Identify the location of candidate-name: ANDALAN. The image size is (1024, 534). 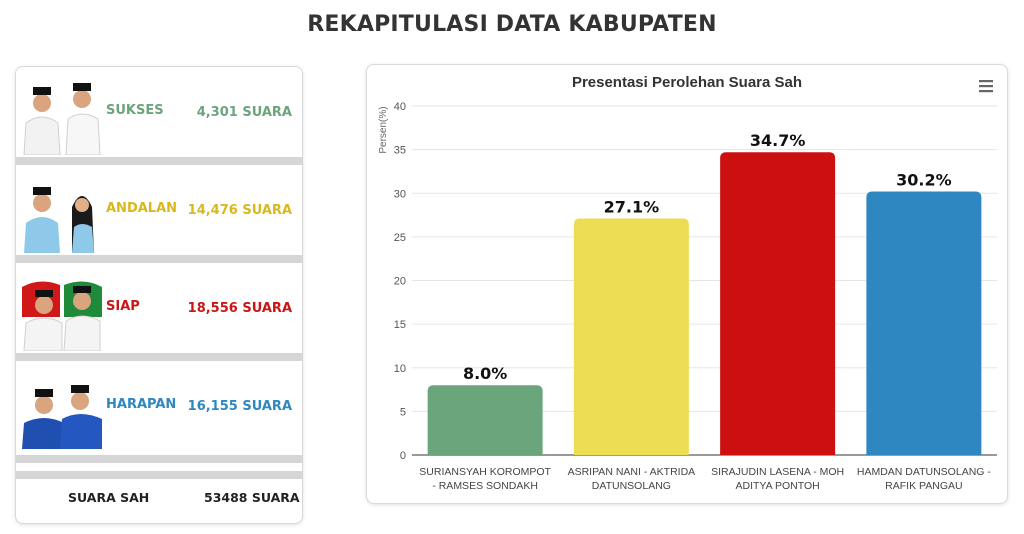
(142, 208).